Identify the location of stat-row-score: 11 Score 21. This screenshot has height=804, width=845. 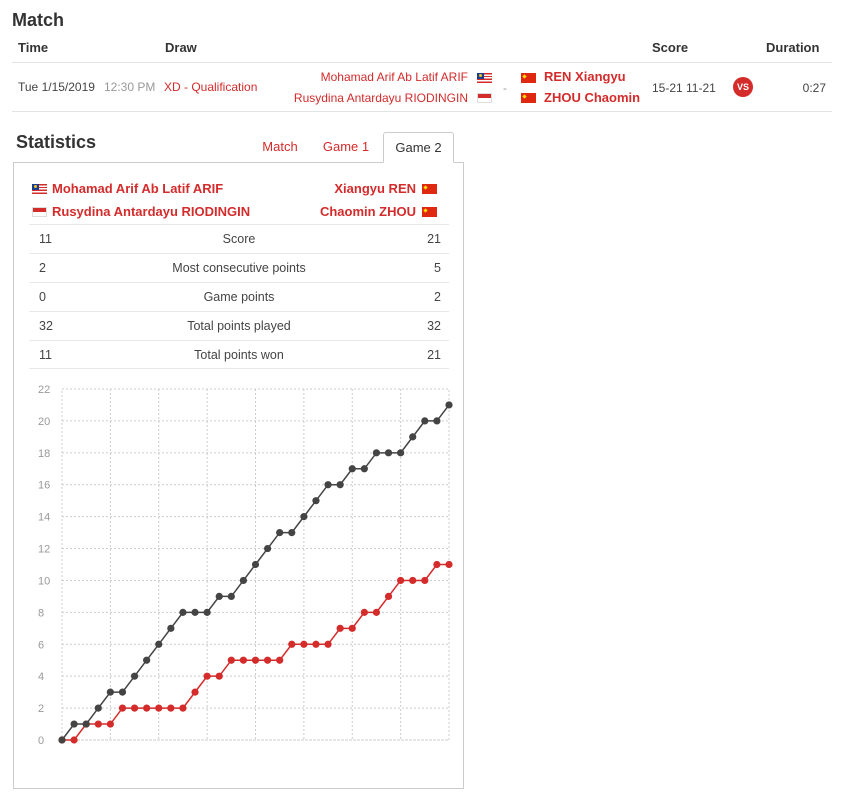
(239, 238).